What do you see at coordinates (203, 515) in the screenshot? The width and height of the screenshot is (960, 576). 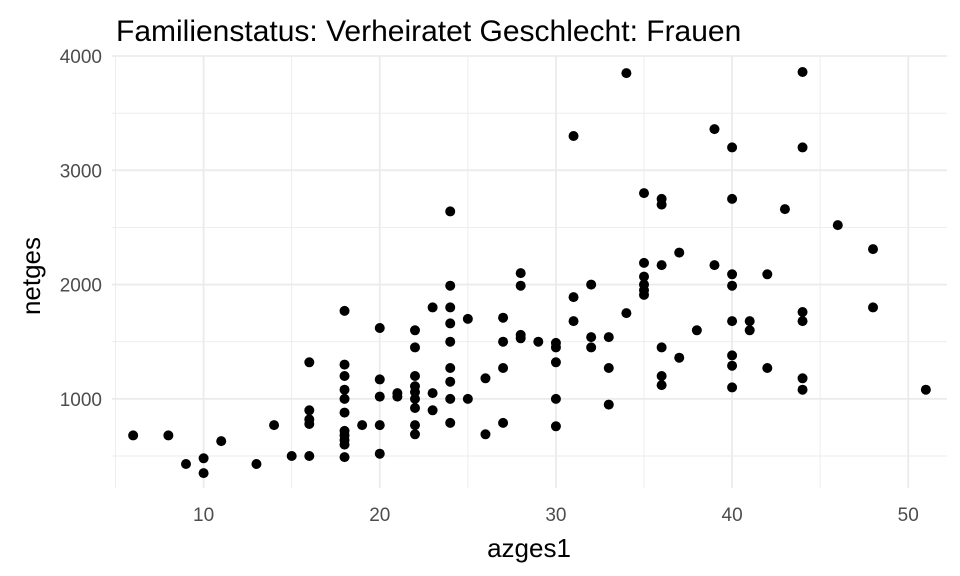 I see `x-tick-label: 10` at bounding box center [203, 515].